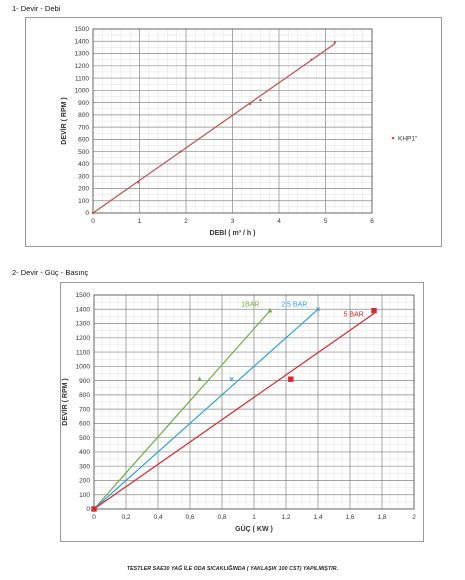 This screenshot has height=580, width=465. What do you see at coordinates (408, 138) in the screenshot?
I see `legend-label: KHP1"` at bounding box center [408, 138].